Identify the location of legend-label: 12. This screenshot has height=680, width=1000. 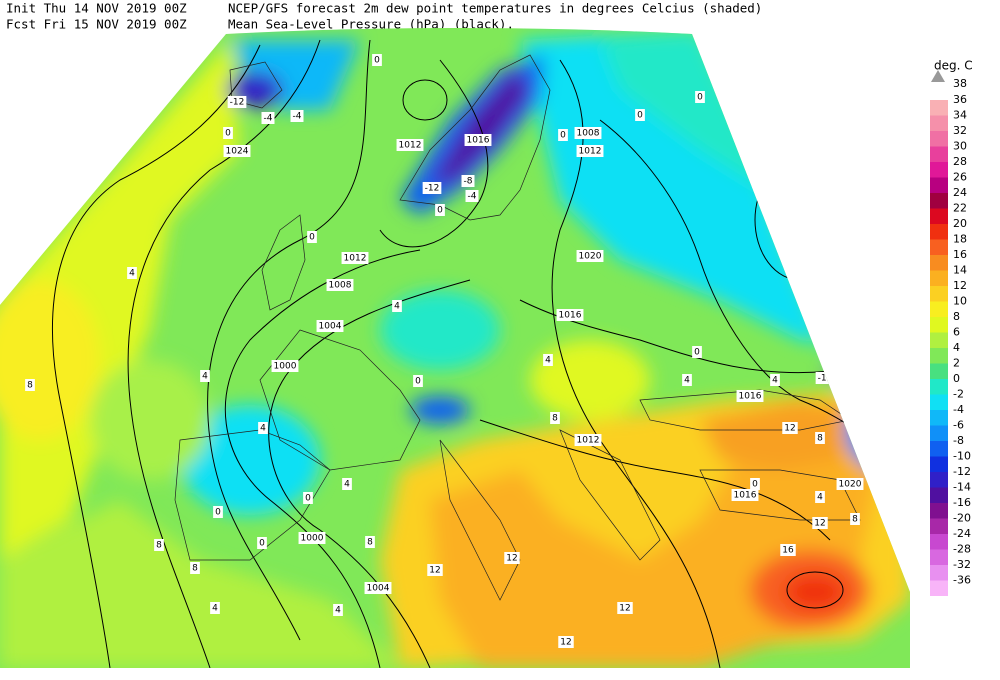
(960, 285).